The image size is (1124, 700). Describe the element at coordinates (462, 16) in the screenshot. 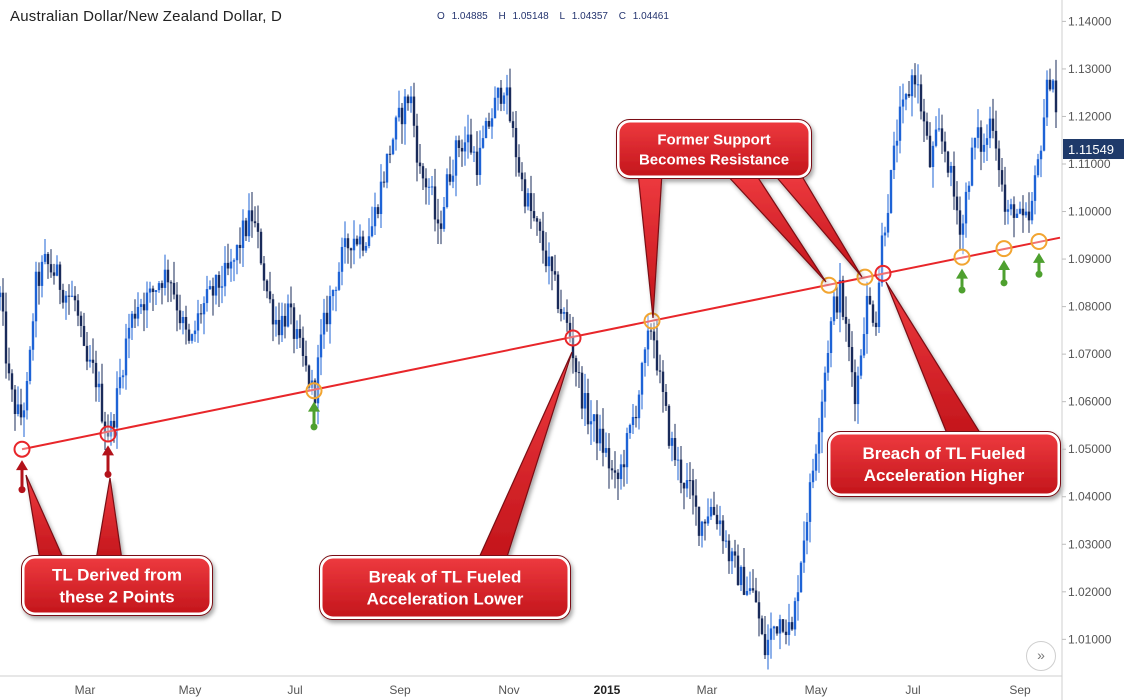

I see `ohlc-open: O 1.04885` at that location.